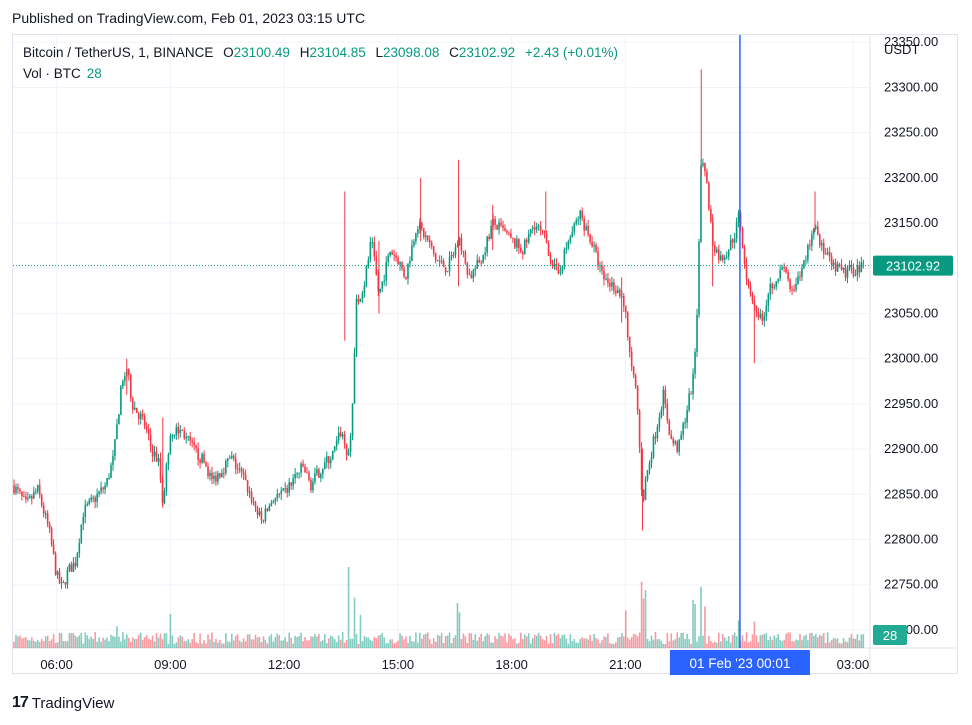 The height and width of the screenshot is (725, 972). Describe the element at coordinates (63, 703) in the screenshot. I see `tradingview-brand: 17 TradingView` at that location.